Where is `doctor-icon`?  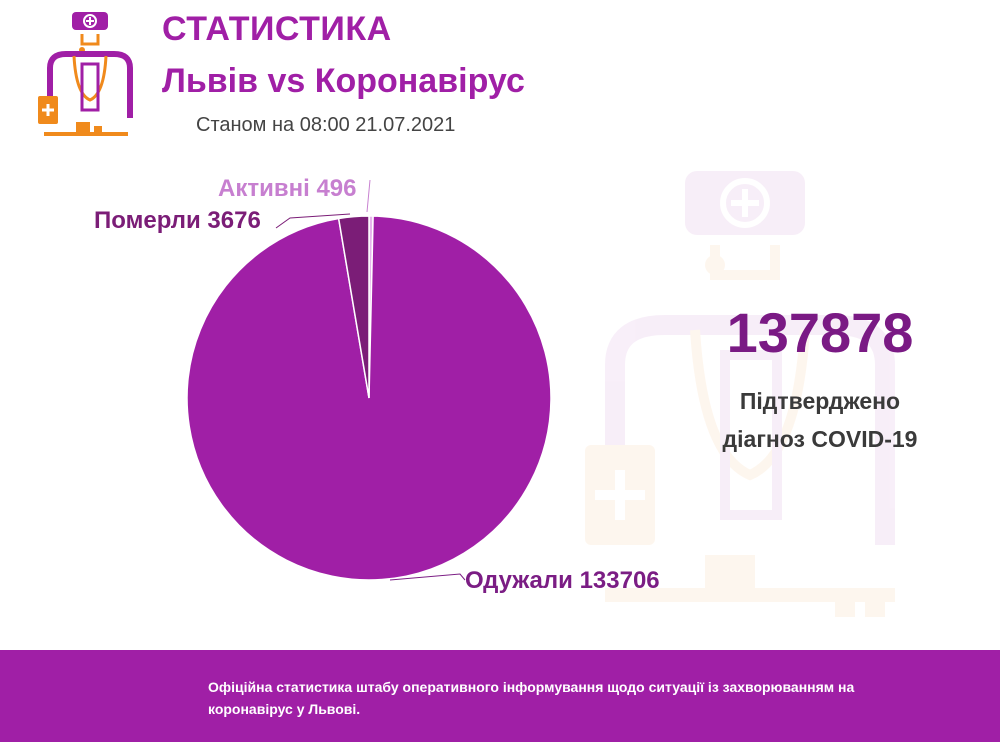 doctor-icon is located at coordinates (85, 74).